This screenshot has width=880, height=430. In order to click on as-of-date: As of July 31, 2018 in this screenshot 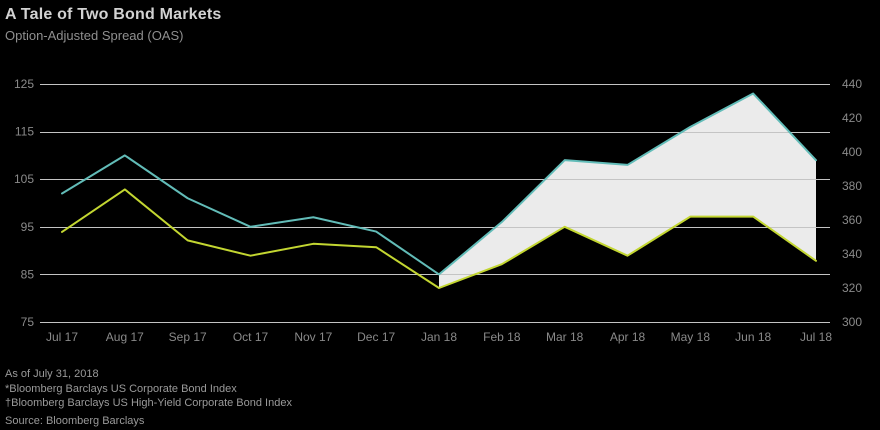, I will do `click(52, 374)`.